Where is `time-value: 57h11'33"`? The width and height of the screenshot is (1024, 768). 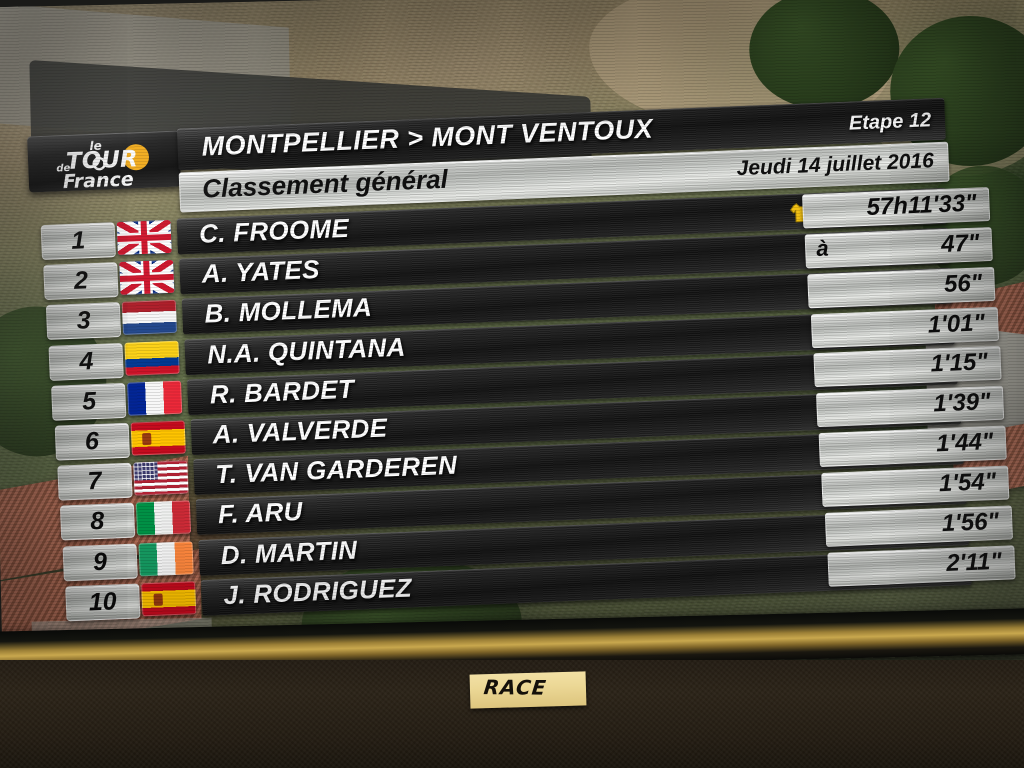 time-value: 57h11'33" is located at coordinates (921, 205).